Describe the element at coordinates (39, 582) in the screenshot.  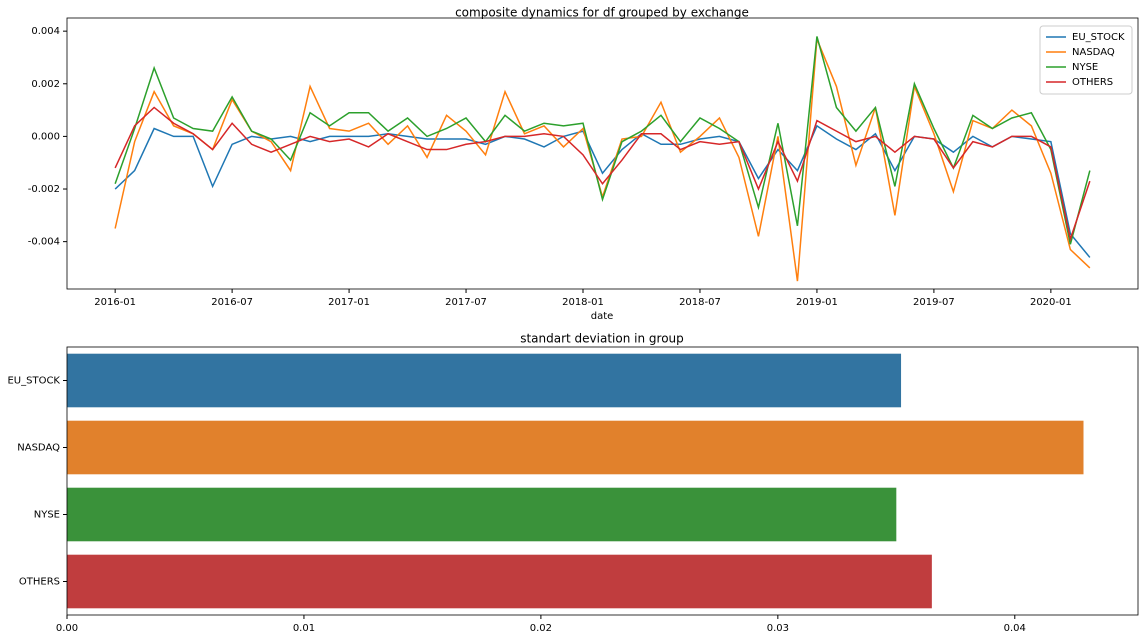
I see `y-tick-label: OTHERS` at that location.